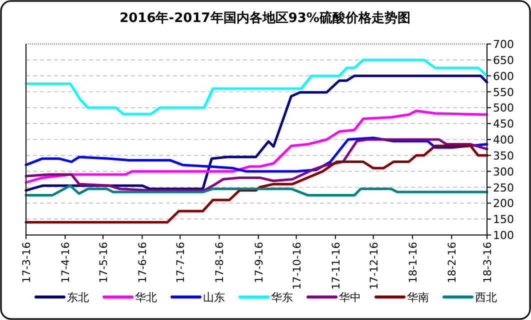  What do you see at coordinates (336, 266) in the screenshot?
I see `x-tick-label: 17-11-16` at bounding box center [336, 266].